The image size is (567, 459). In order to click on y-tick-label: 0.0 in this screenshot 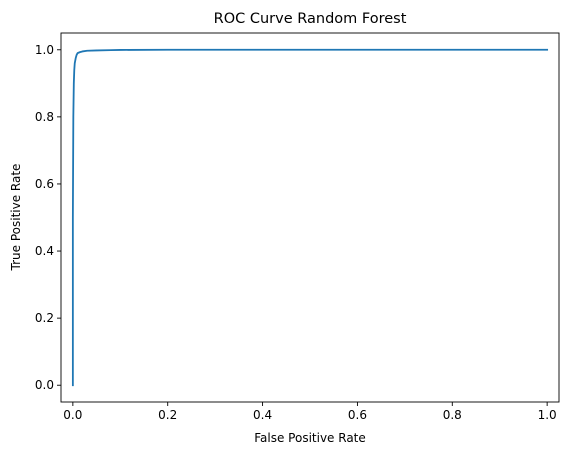, I will do `click(44, 385)`.